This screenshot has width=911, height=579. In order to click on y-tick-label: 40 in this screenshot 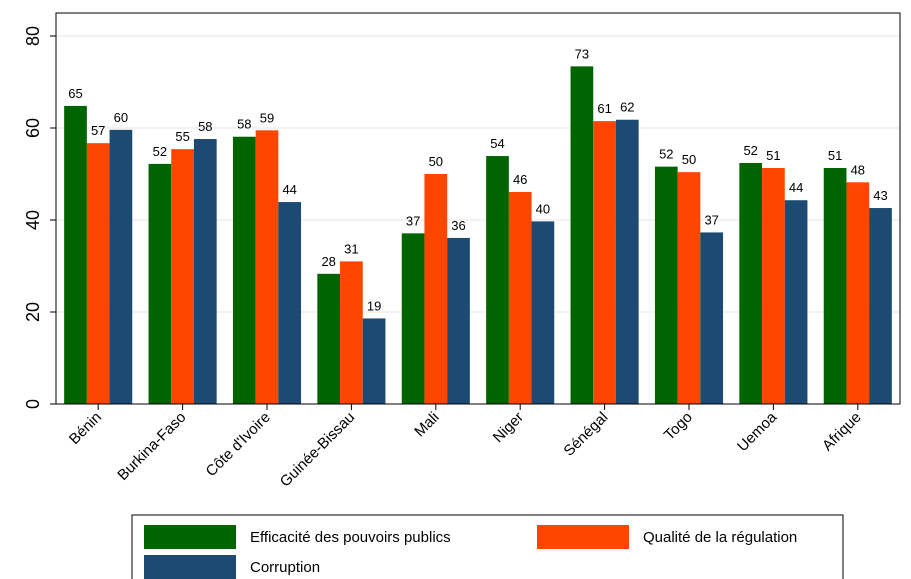, I will do `click(33, 220)`.